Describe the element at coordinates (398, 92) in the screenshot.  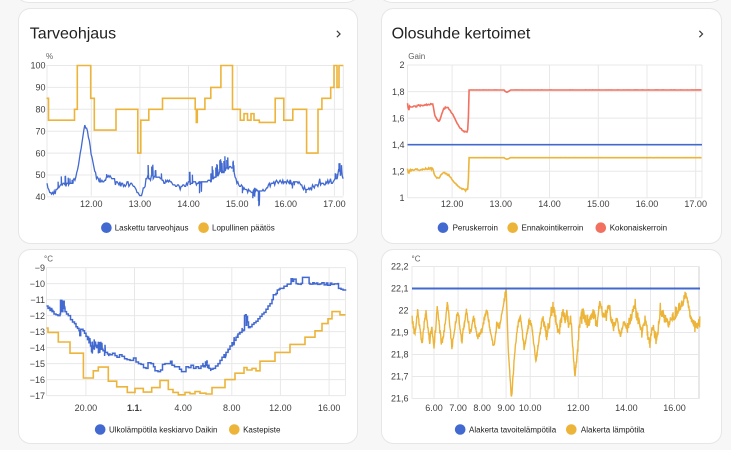
I see `svg-text: 1,8` at that location.